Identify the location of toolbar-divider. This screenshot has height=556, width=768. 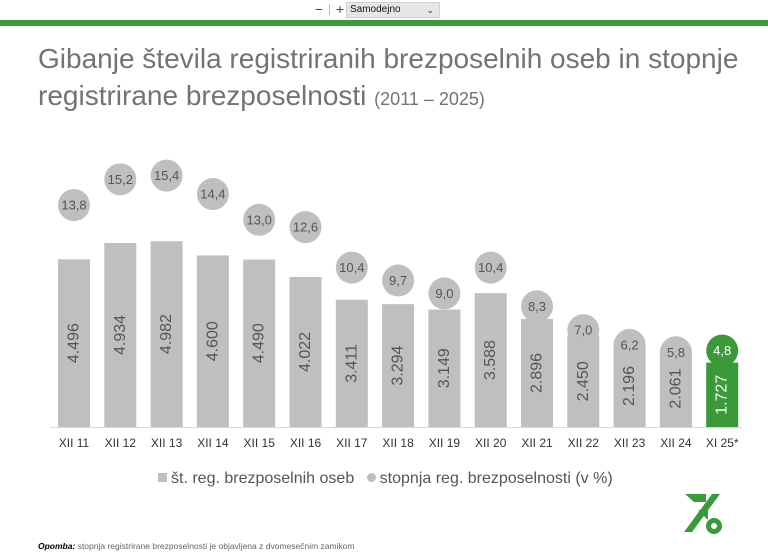
(329, 9).